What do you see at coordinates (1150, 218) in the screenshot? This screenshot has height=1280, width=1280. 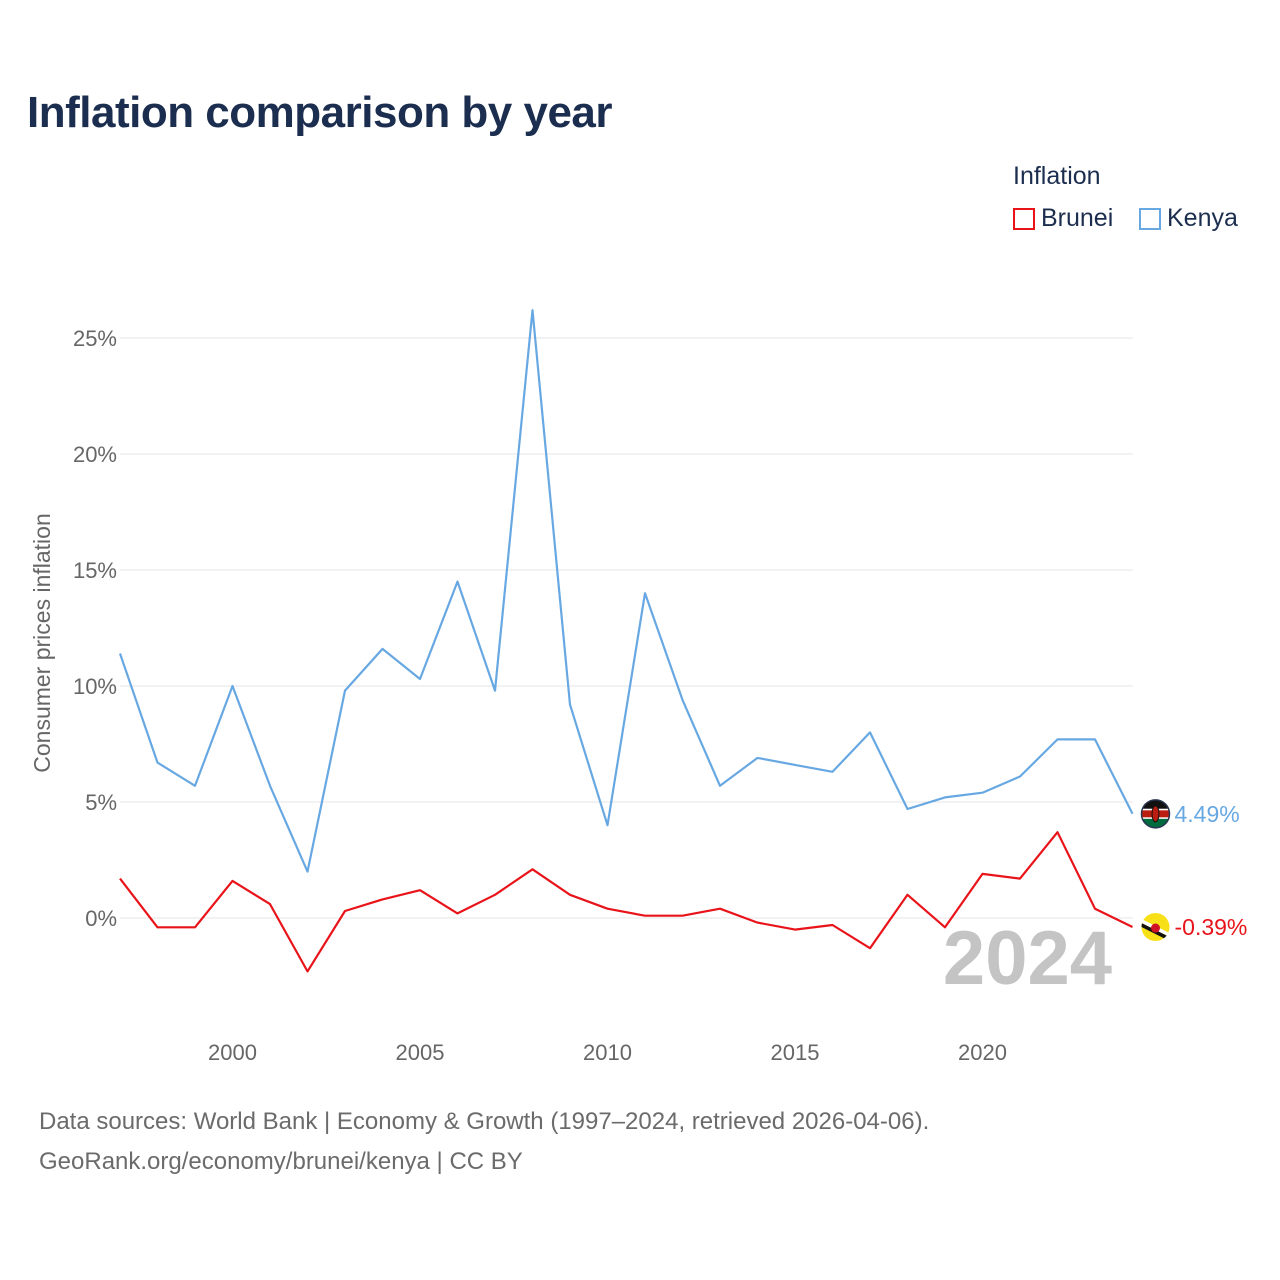 I see `legend-swatch-kenya` at bounding box center [1150, 218].